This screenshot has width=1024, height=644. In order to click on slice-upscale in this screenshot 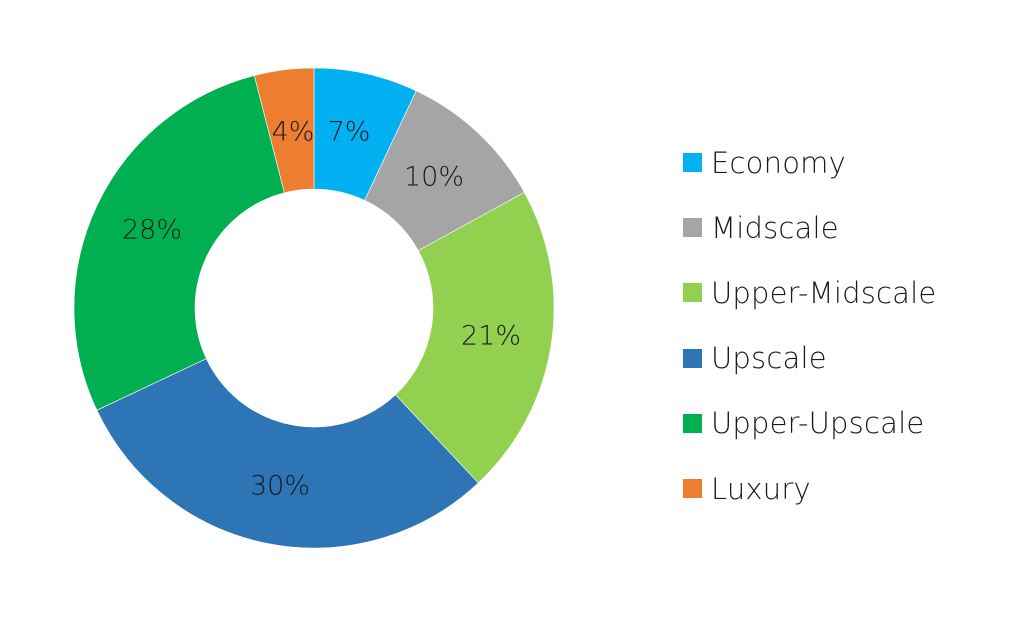, I will do `click(287, 453)`.